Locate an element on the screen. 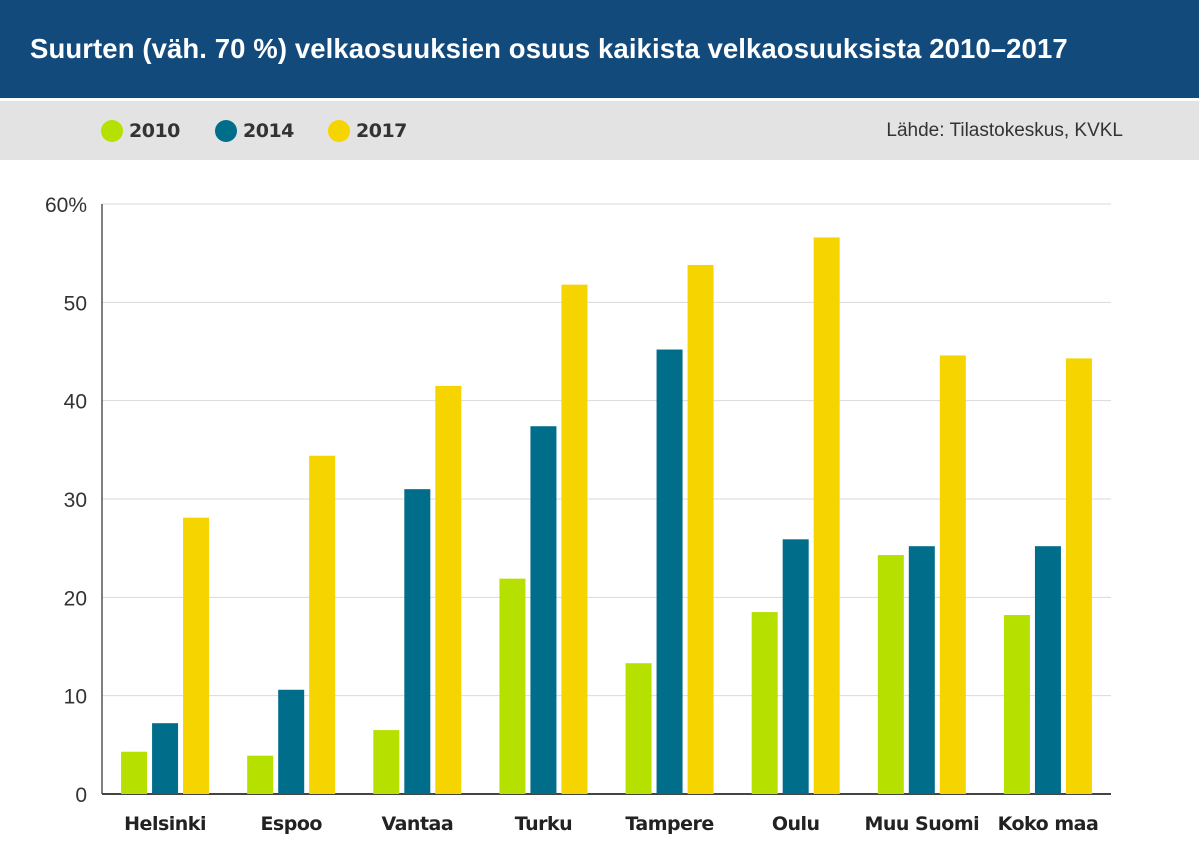 The height and width of the screenshot is (865, 1199). legend-label-2017: 2017 is located at coordinates (381, 130).